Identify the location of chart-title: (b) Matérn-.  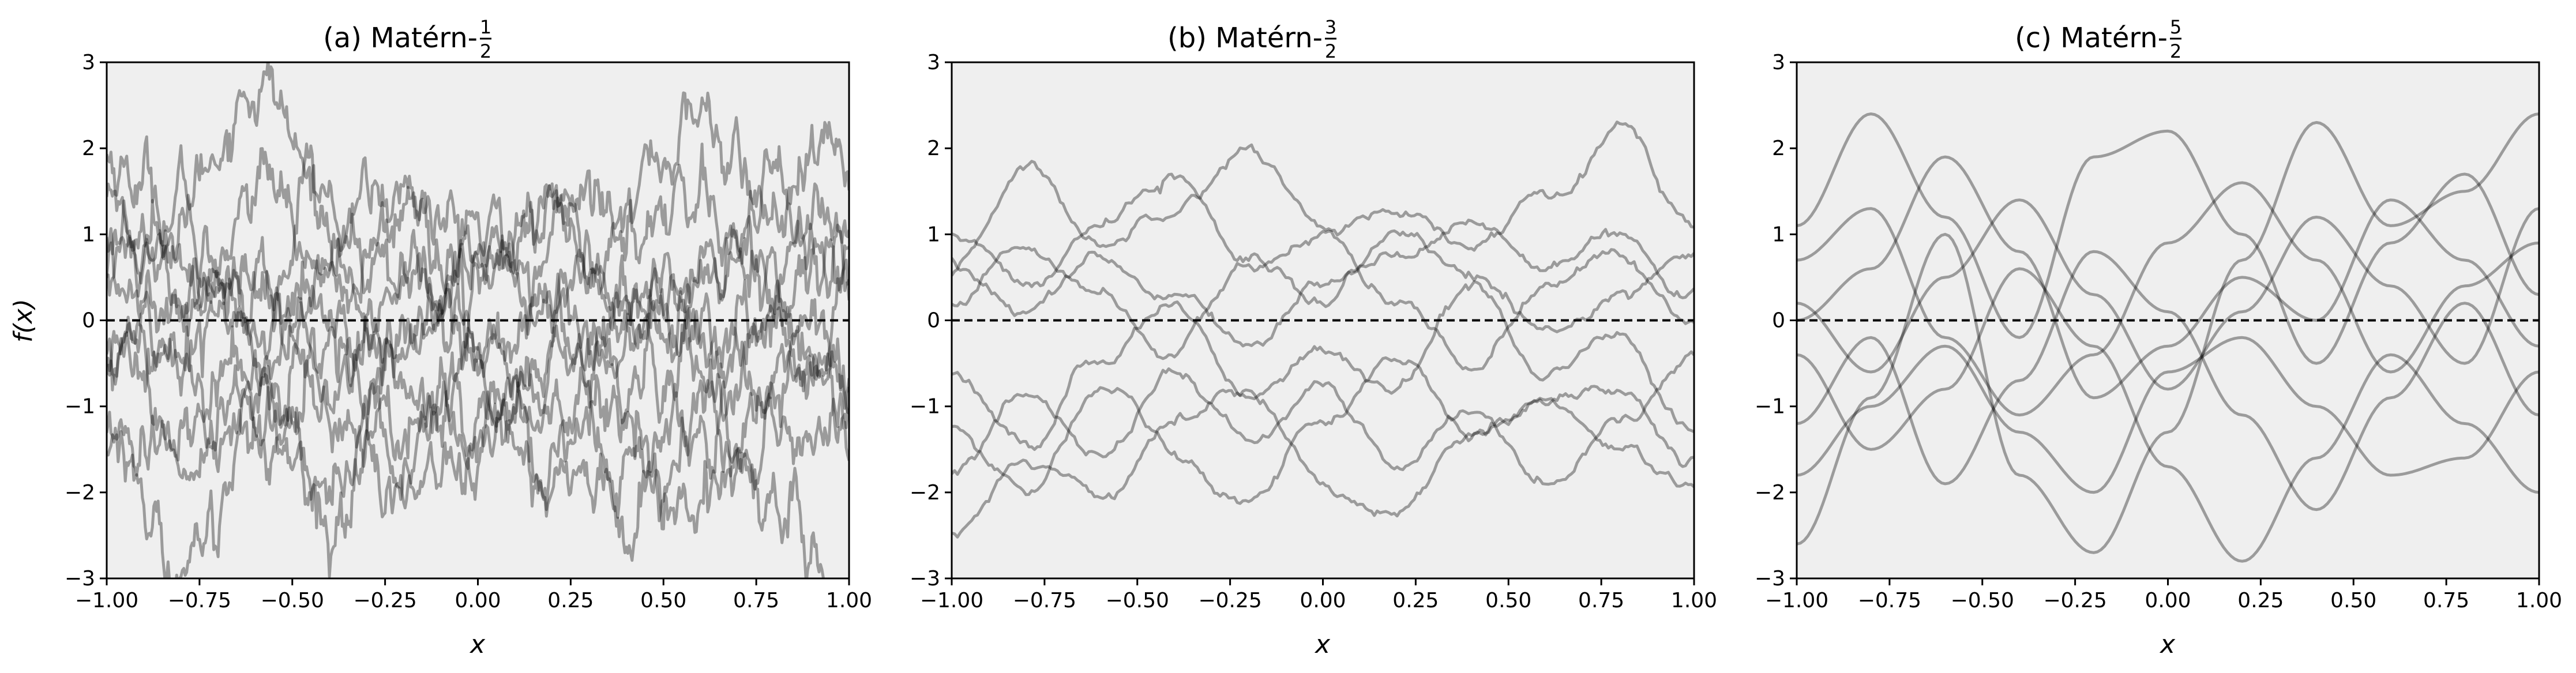
(1245, 38).